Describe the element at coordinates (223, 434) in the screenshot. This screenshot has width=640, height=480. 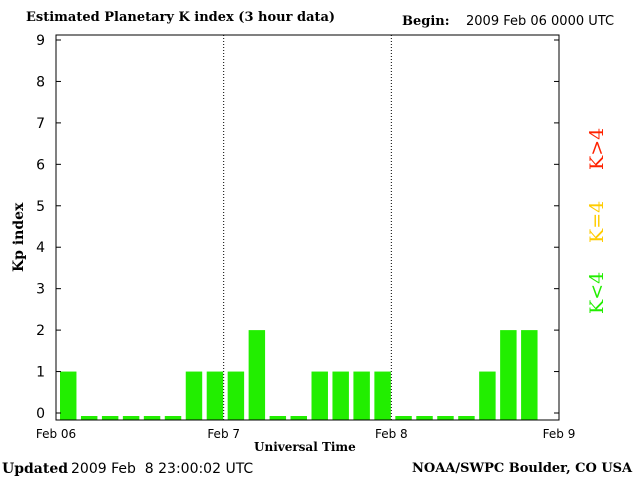
I see `x-tick-label: Feb 7` at that location.